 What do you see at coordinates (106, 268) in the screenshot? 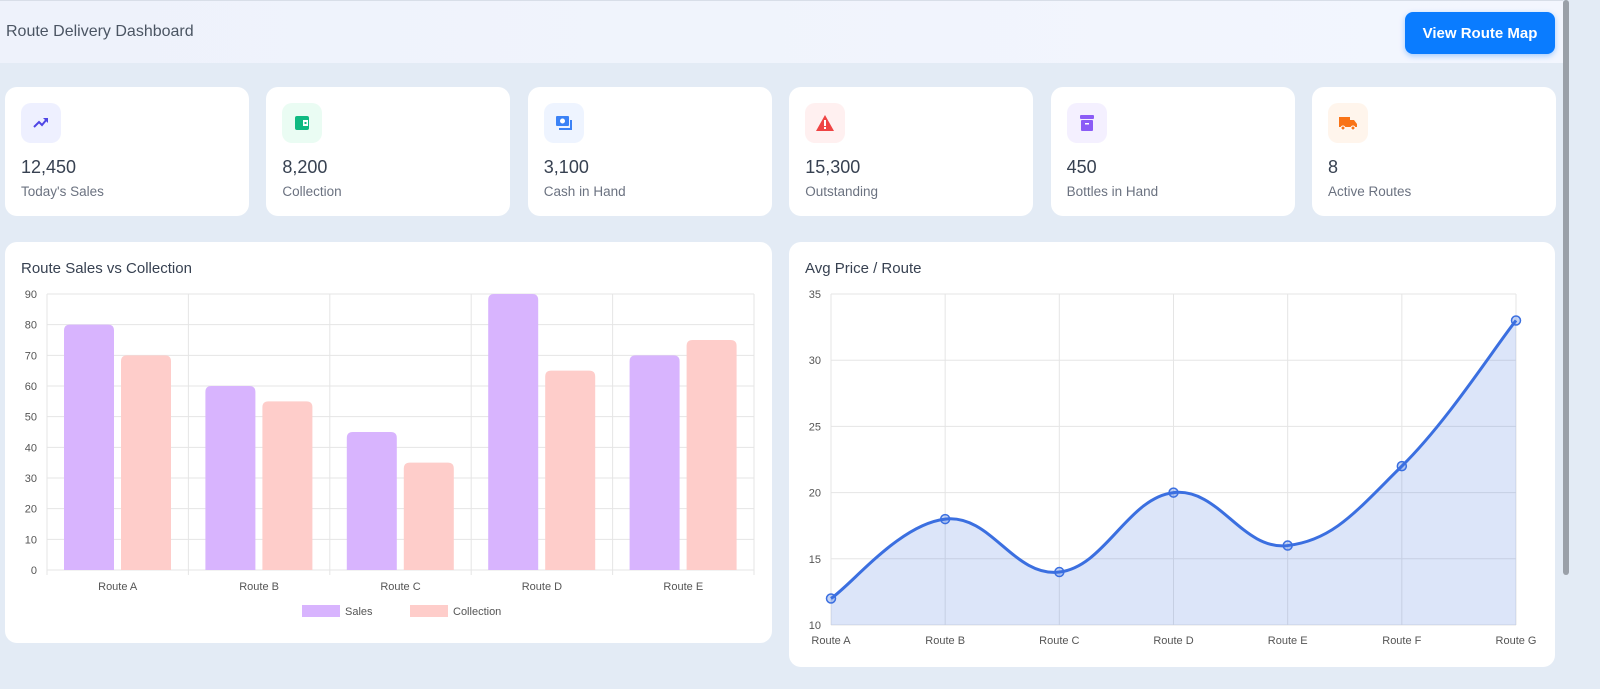
I see `chart-title: Route Sales vs Collection` at bounding box center [106, 268].